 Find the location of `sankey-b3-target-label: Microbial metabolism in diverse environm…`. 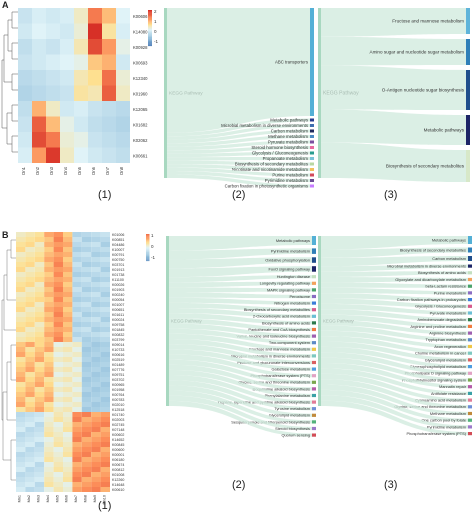

sankey-b3-target-label: Microbial metabolism in diverse environm… is located at coordinates (426, 265).